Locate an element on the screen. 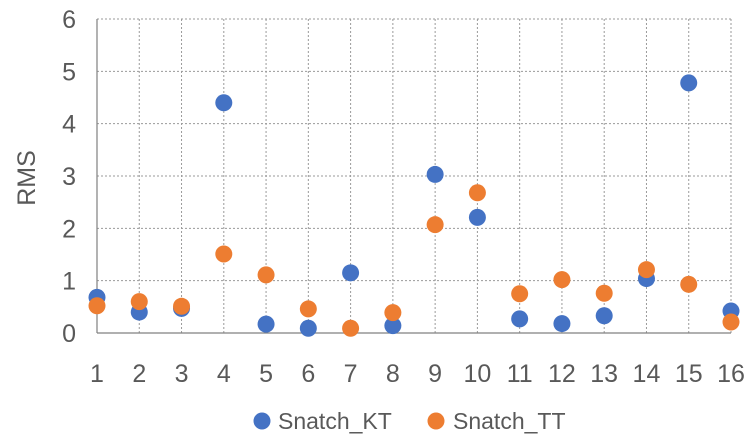 The width and height of the screenshot is (750, 437). x-tick-label: 4 is located at coordinates (224, 374).